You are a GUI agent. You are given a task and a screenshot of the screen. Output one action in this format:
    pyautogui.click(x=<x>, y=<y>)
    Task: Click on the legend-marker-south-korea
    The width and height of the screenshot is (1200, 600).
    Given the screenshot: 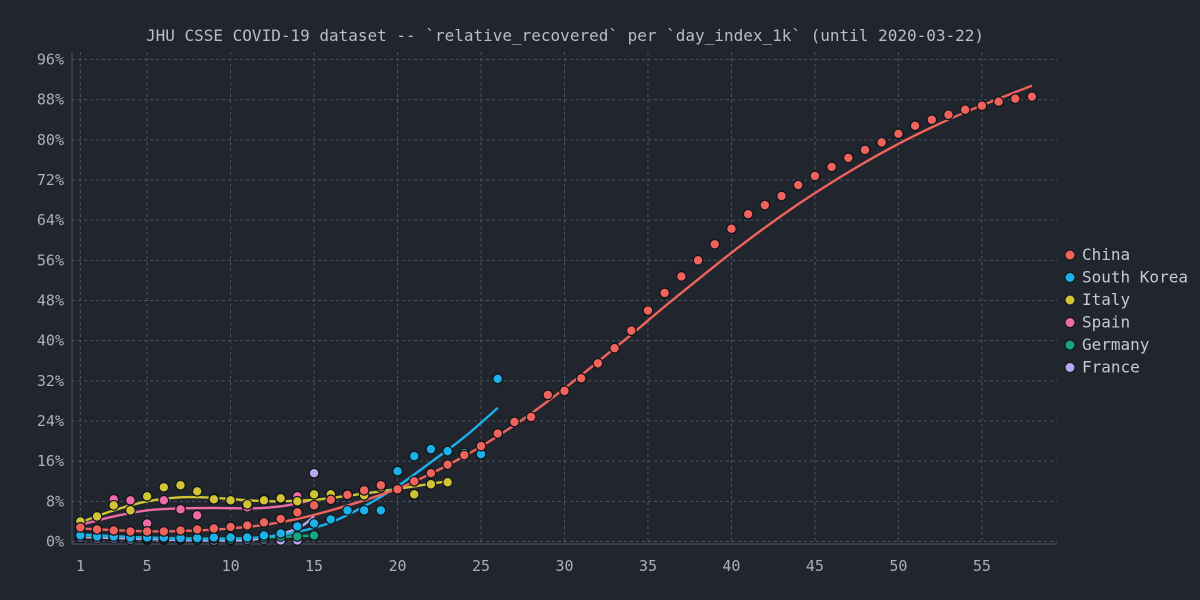 What is the action you would take?
    pyautogui.click(x=1070, y=277)
    